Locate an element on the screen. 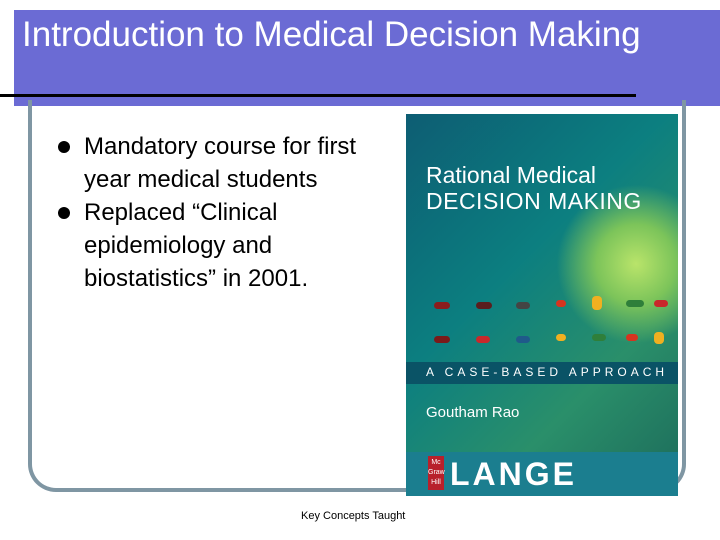  cover-glow is located at coordinates (617, 264).